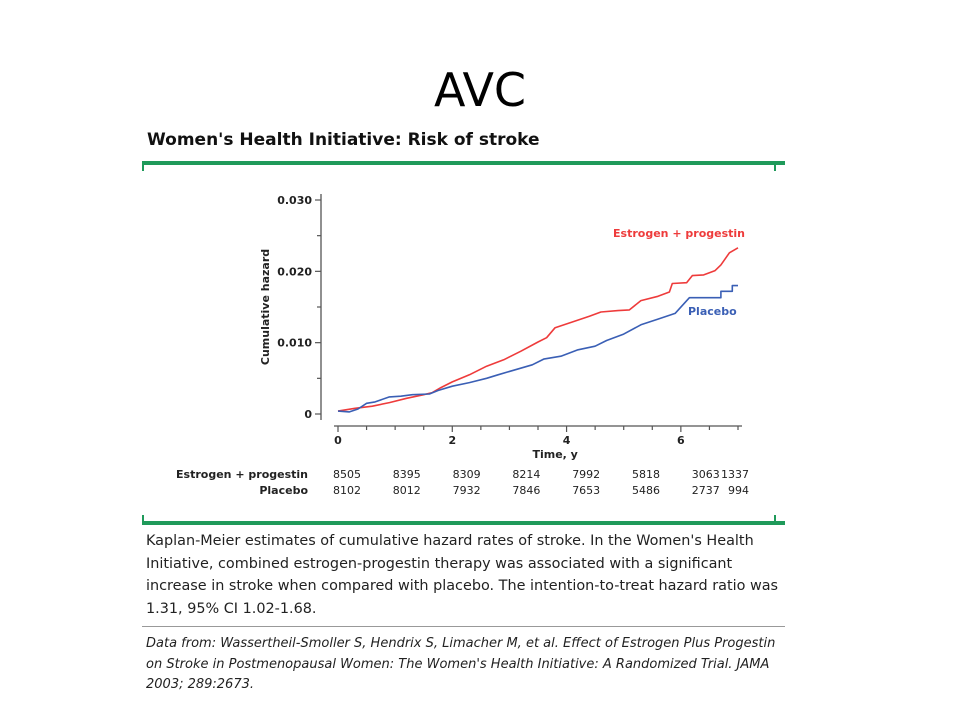 Image resolution: width=960 pixels, height=720 pixels. Describe the element at coordinates (586, 474) in the screenshot. I see `risk-table-cell: 7992` at that location.